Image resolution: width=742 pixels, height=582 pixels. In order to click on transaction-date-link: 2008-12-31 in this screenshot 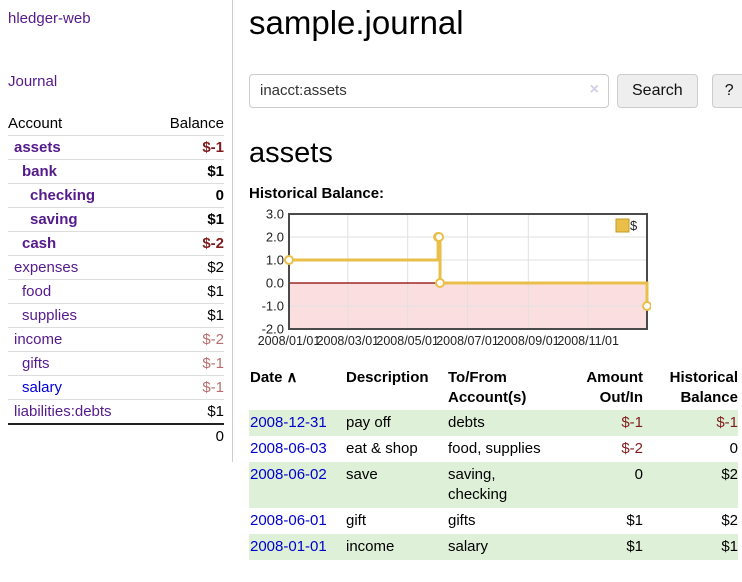, I will do `click(288, 423)`.